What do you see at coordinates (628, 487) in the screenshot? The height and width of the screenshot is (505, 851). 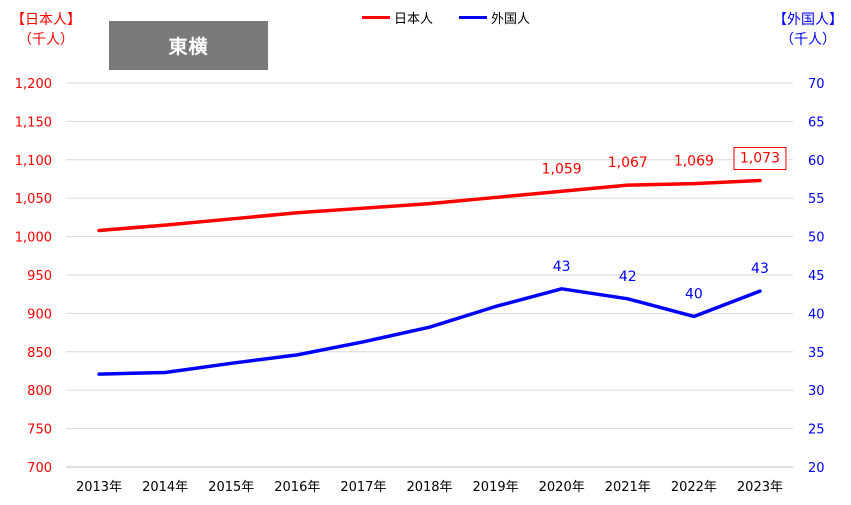 I see `x-axis-tick-label: 2021年` at bounding box center [628, 487].